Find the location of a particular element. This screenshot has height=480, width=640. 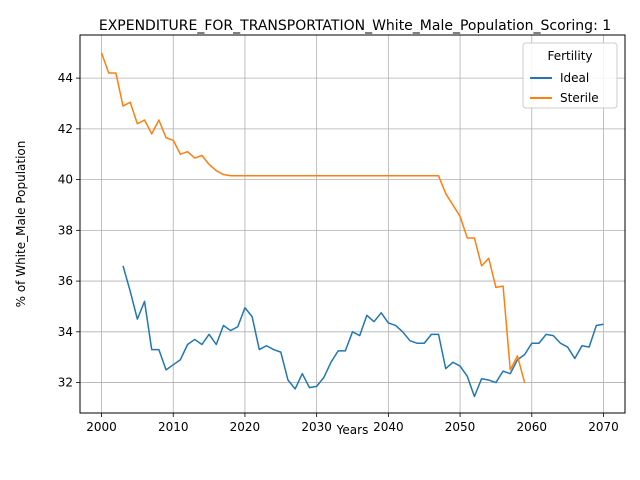

legend-title: Fertility is located at coordinates (569, 56).